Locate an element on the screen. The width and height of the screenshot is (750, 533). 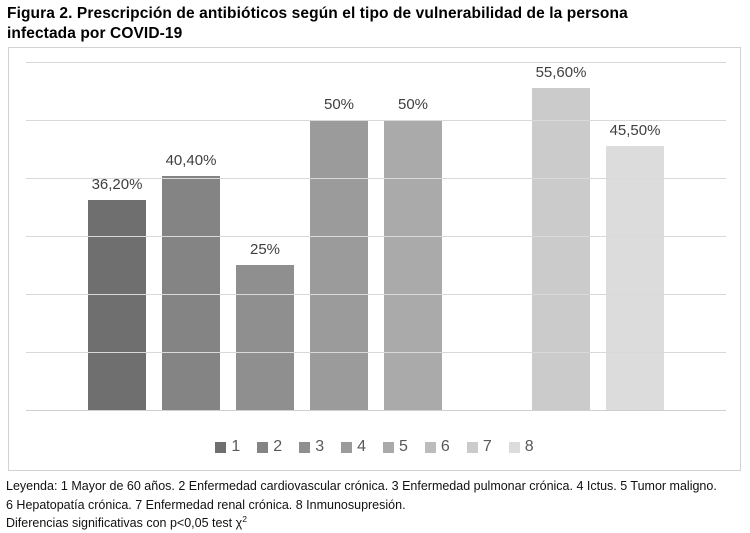
bar-slot-8: 45,50% is located at coordinates (635, 236).